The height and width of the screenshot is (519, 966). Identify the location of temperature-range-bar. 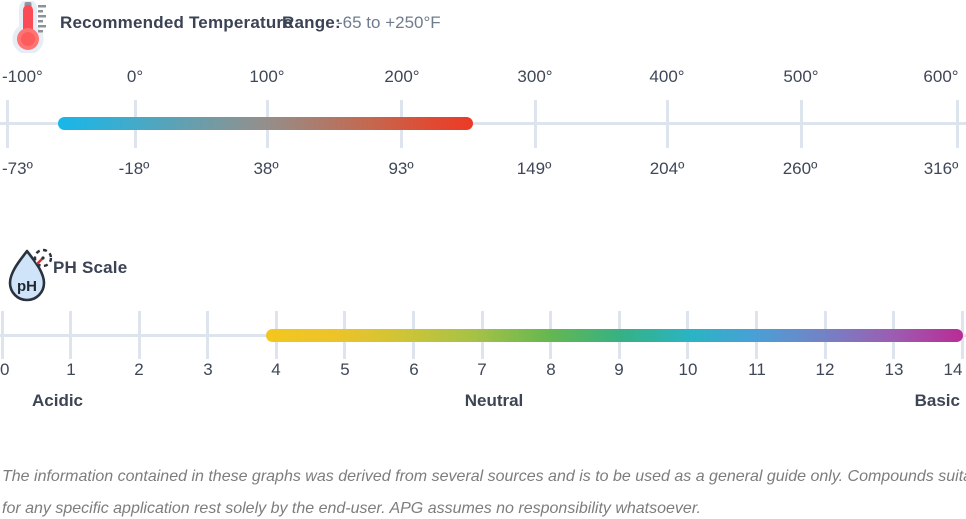
(265, 123).